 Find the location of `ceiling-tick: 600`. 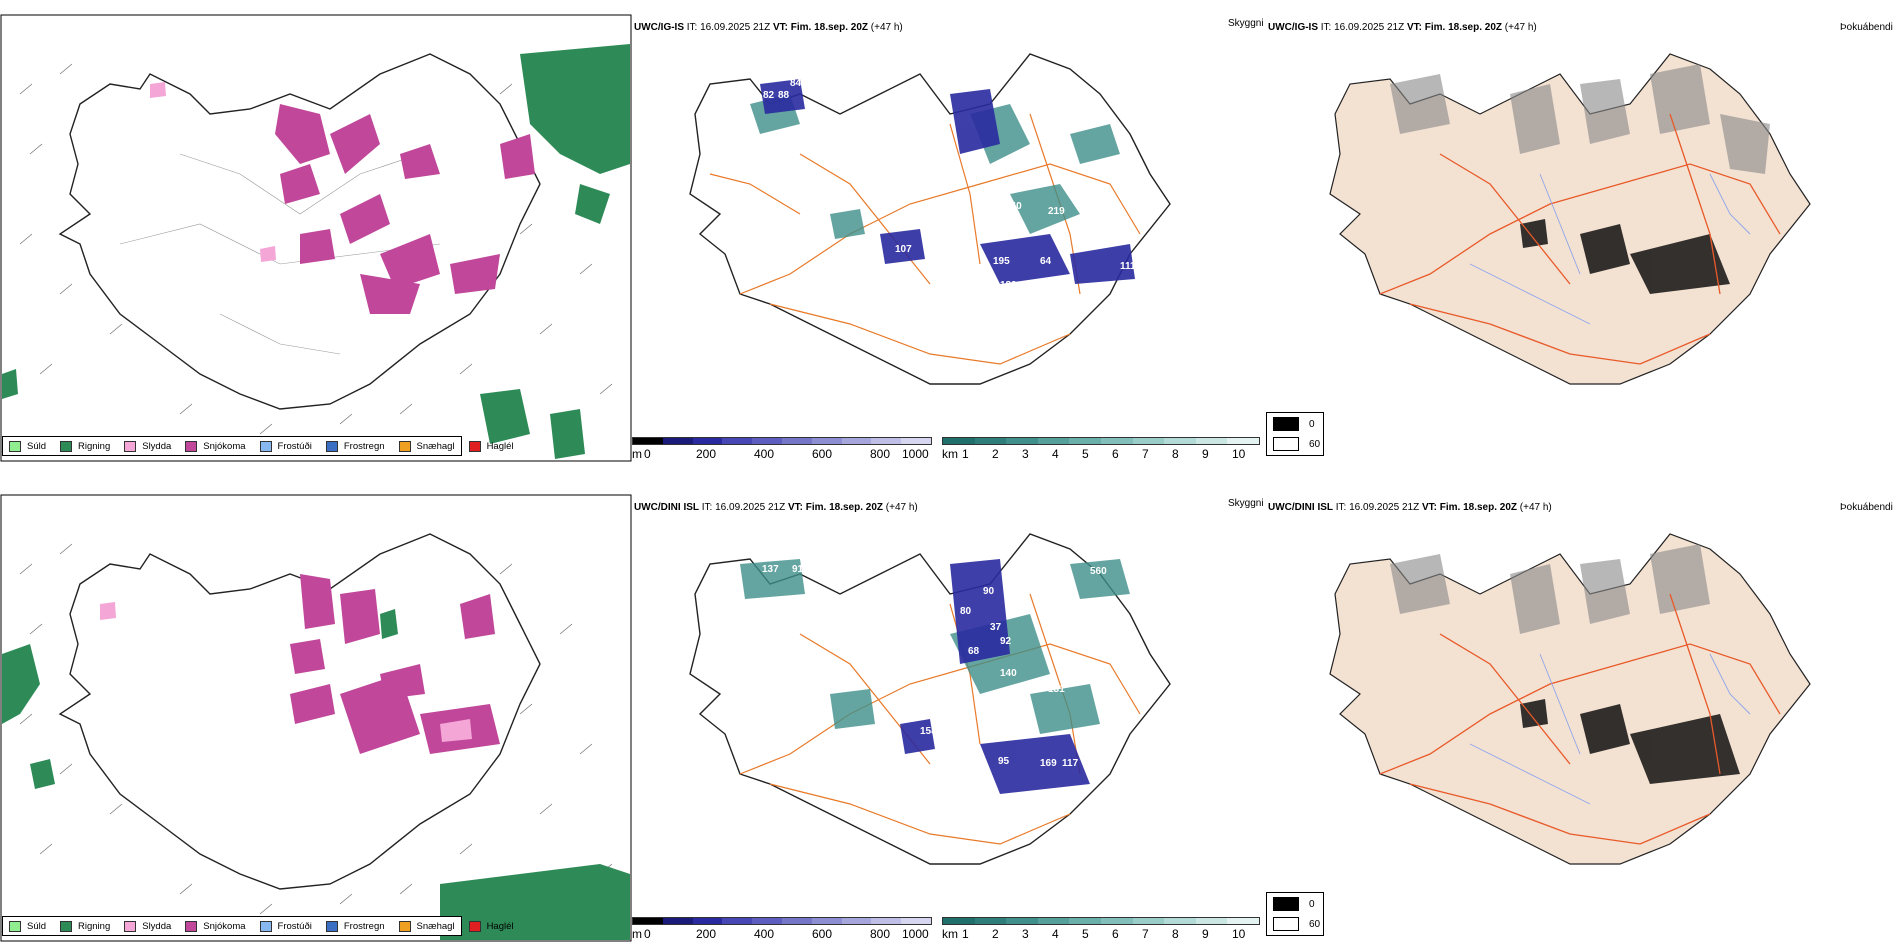

ceiling-tick: 600 is located at coordinates (822, 454).